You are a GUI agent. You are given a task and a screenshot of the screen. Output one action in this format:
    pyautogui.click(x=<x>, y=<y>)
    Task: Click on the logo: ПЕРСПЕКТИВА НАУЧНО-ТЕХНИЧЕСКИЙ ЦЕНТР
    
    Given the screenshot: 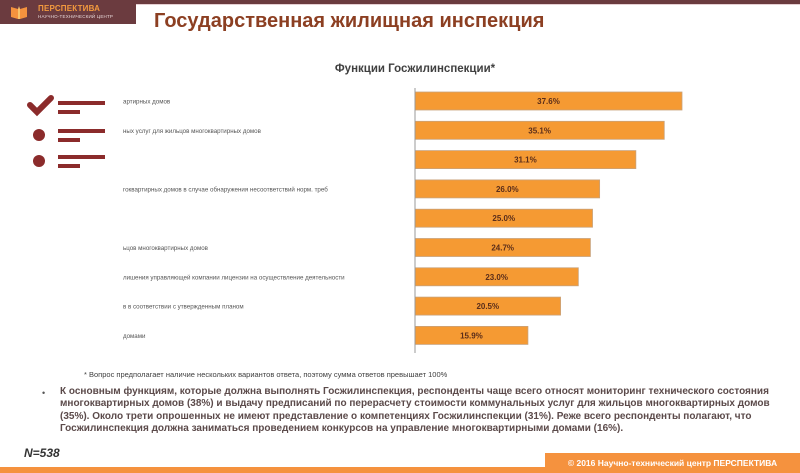 What is the action you would take?
    pyautogui.click(x=68, y=12)
    